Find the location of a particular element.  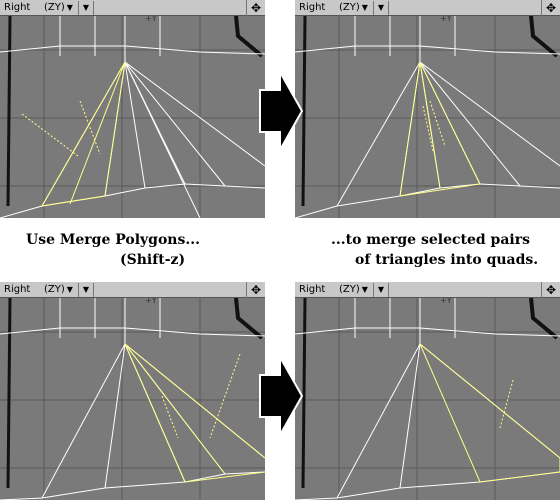

caption-right-line2: of triangles into quads. is located at coordinates (447, 260).